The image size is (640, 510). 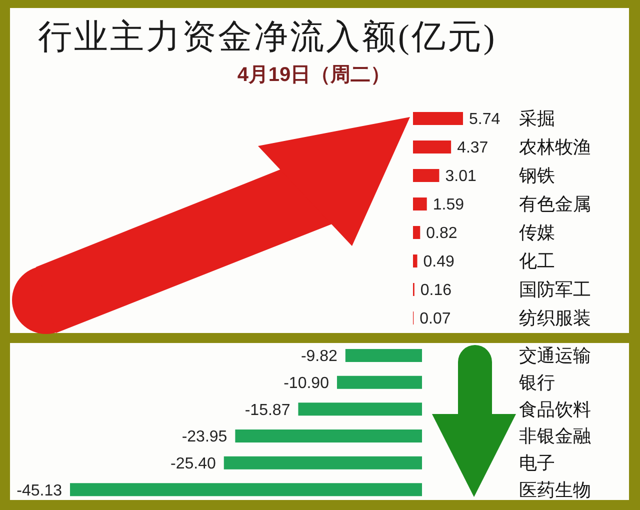 I want to click on data-label: 0.16, so click(x=436, y=291).